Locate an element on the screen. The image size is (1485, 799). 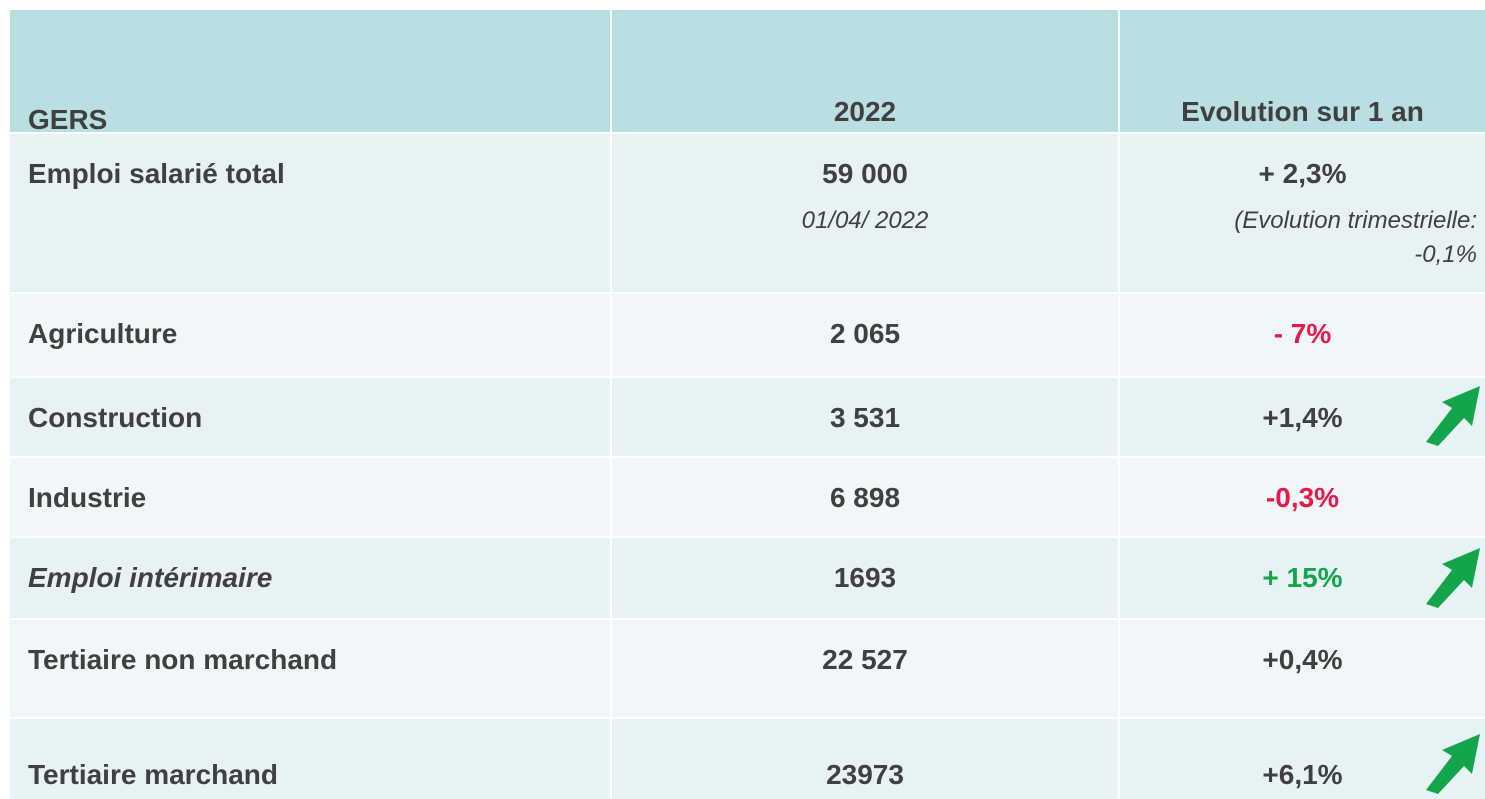
table-cell: + 15% is located at coordinates (1302, 578).